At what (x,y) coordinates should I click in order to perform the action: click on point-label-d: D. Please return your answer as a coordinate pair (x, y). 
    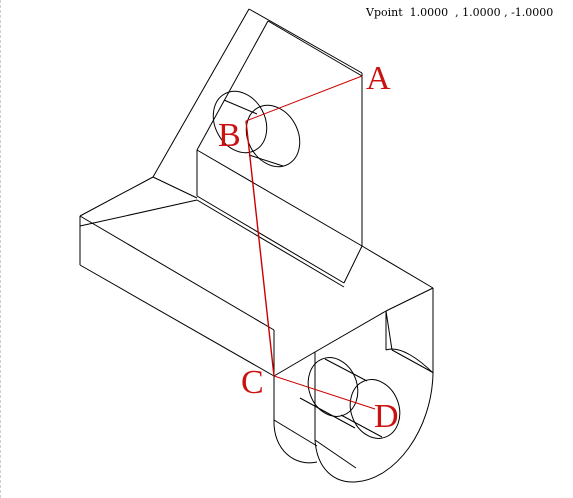
    Looking at the image, I should click on (386, 416).